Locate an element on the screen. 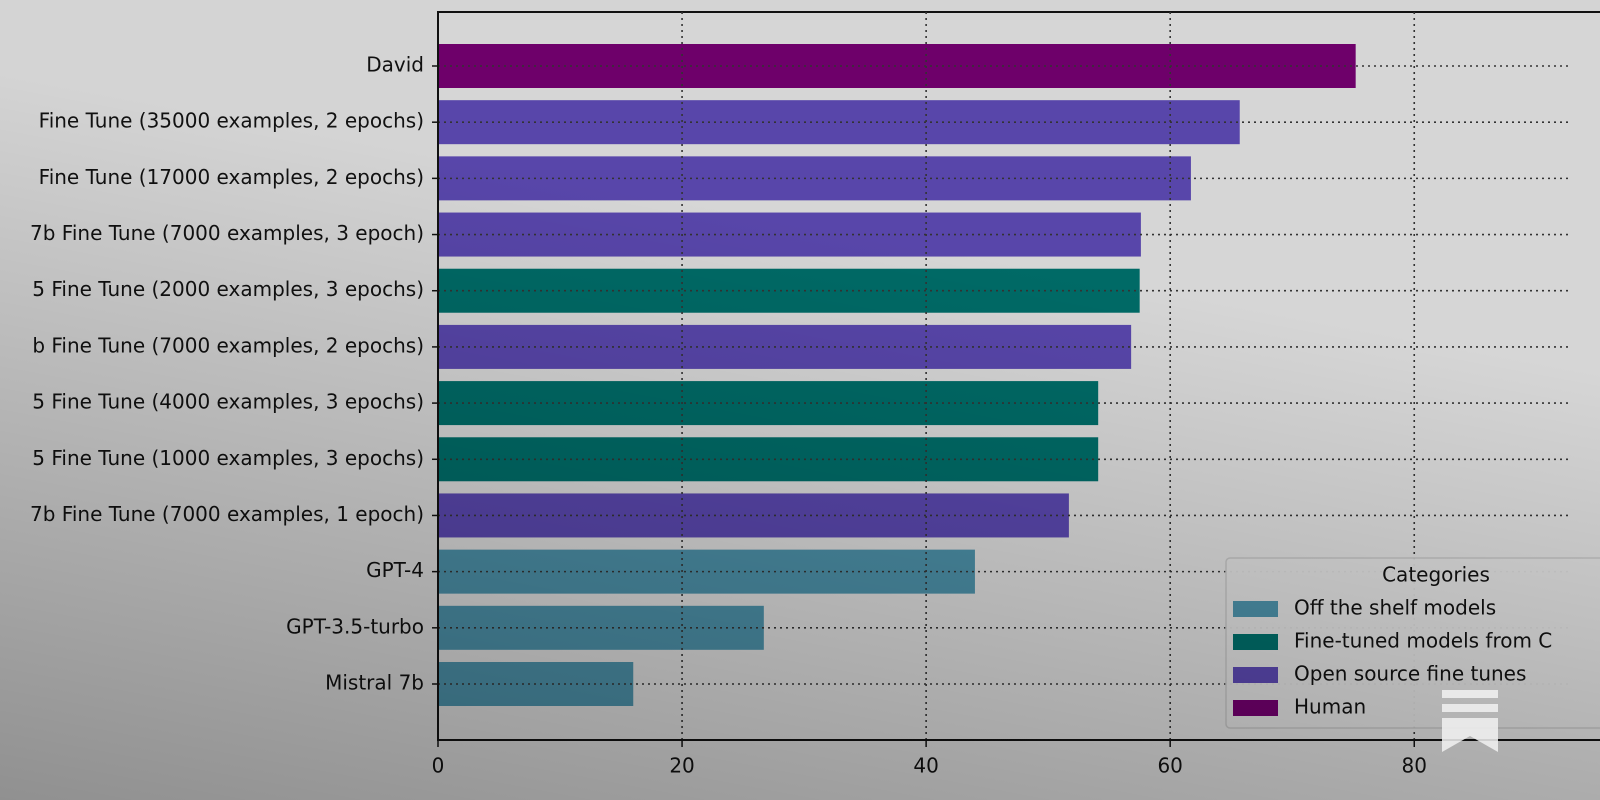 Image resolution: width=1600 pixels, height=800 pixels. legend-label: Off the shelf models is located at coordinates (1395, 608).